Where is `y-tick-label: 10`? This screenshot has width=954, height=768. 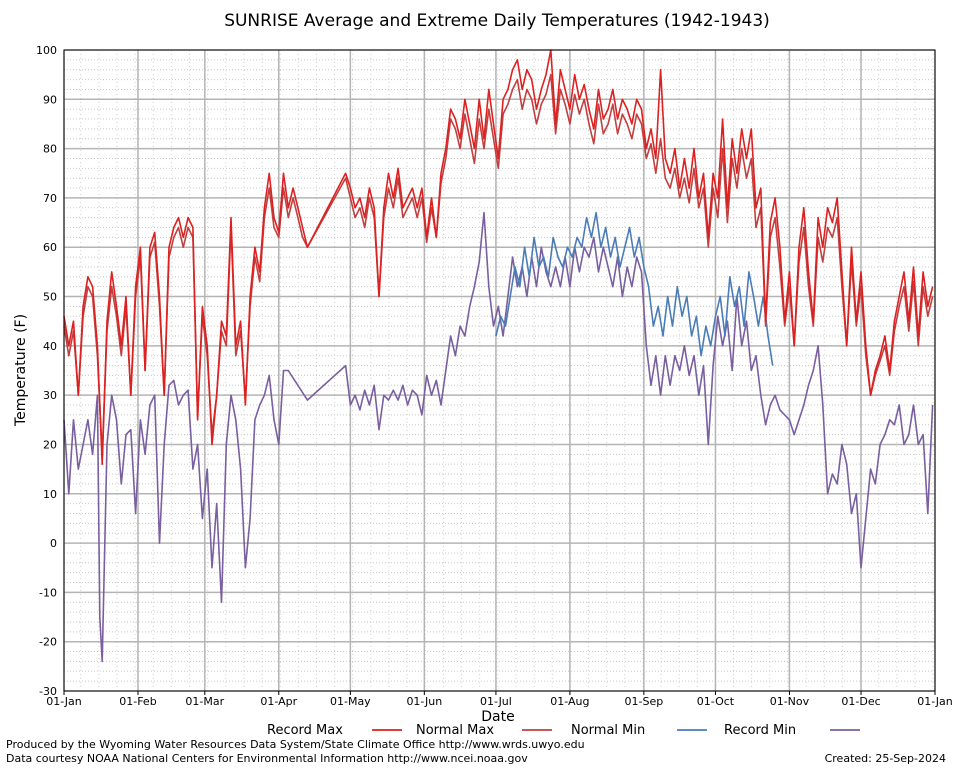
y-tick-label: 10 is located at coordinates (50, 494).